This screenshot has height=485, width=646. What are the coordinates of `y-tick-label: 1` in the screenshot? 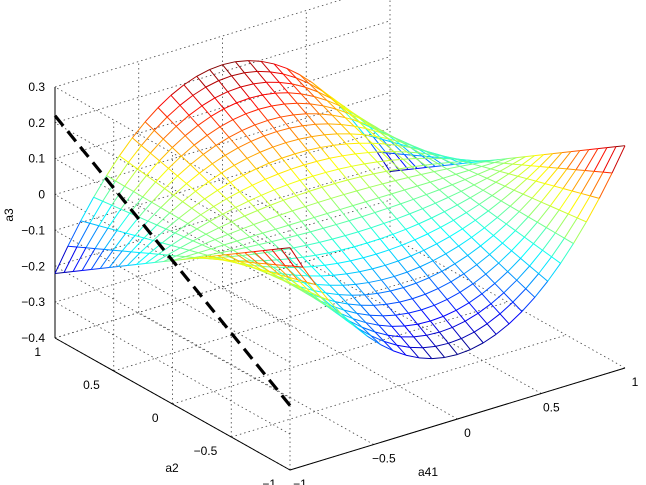 It's located at (37, 352).